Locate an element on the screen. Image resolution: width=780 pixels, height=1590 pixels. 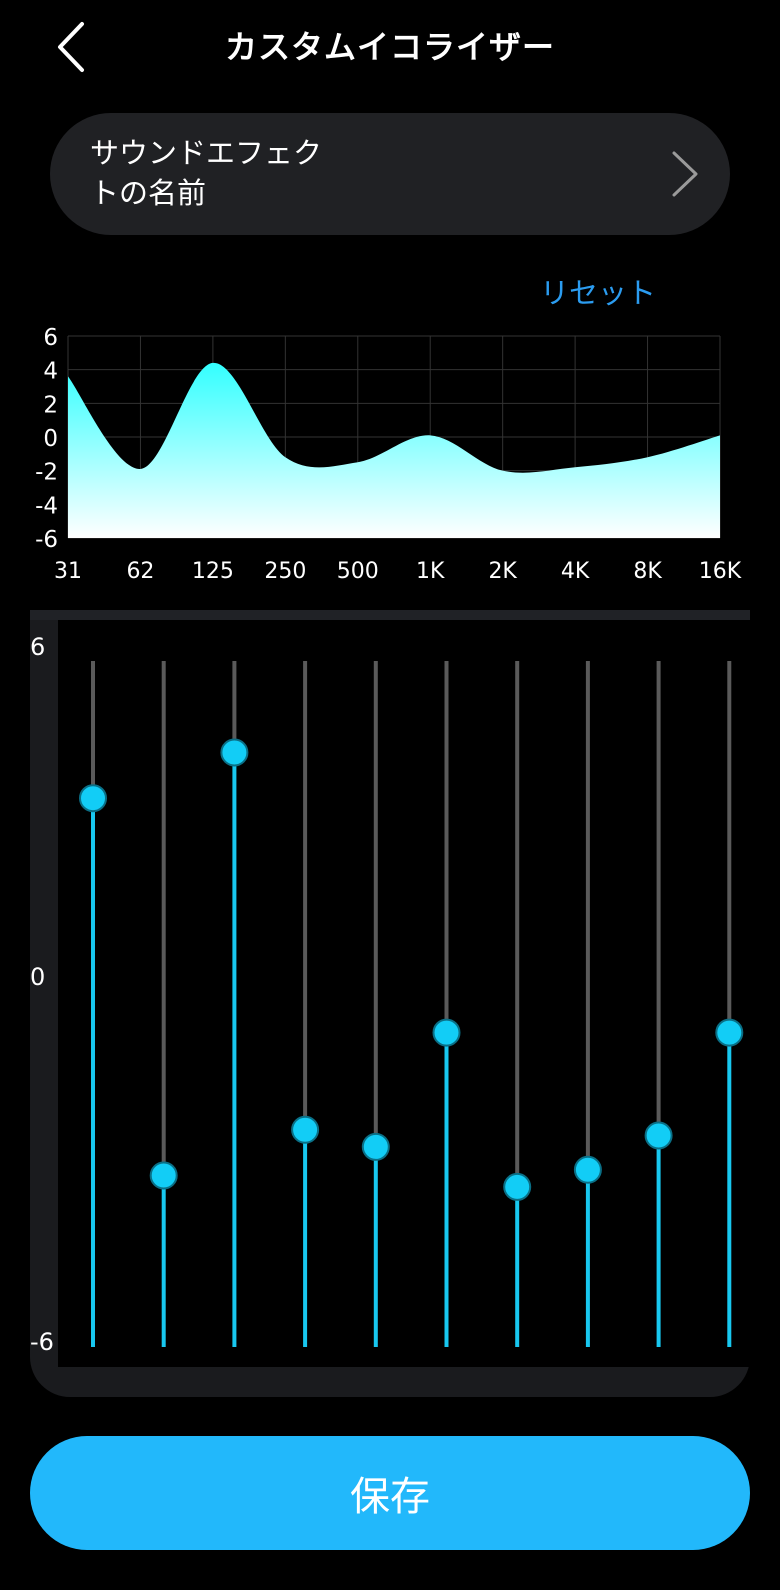
x-tick-label: 125 is located at coordinates (213, 571).